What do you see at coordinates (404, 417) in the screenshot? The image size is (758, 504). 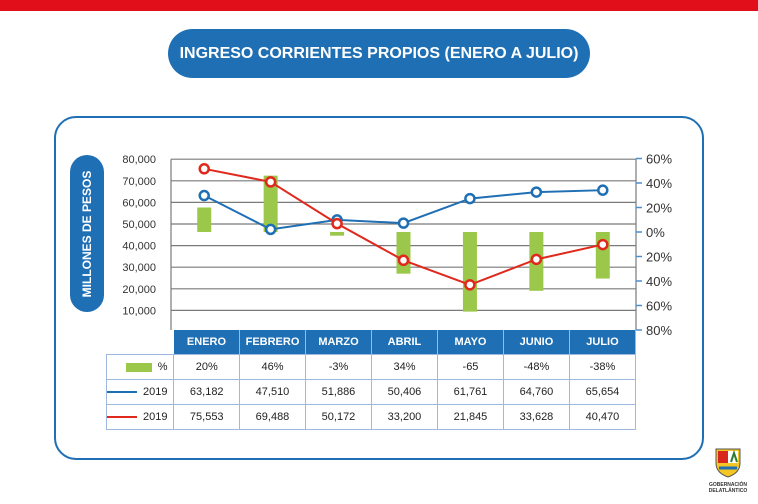 I see `table-cell: 33,200` at bounding box center [404, 417].